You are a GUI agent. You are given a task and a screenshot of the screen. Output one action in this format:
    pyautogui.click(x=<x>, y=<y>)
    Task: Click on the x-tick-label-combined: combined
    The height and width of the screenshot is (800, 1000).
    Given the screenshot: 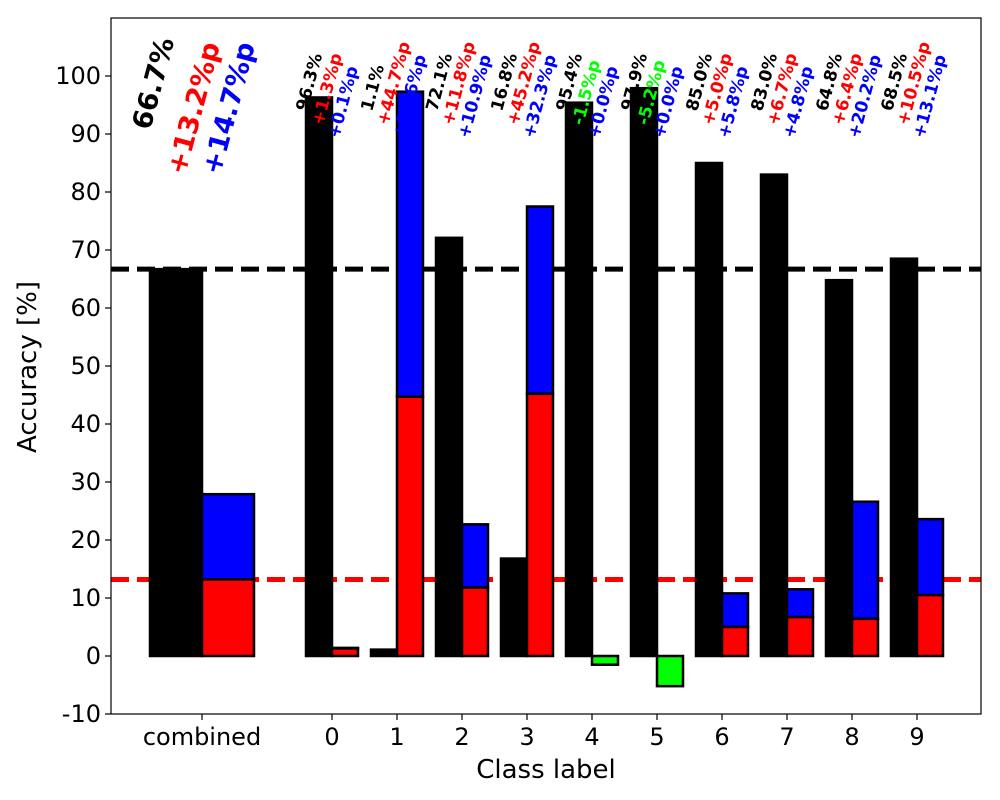 What is the action you would take?
    pyautogui.click(x=202, y=737)
    